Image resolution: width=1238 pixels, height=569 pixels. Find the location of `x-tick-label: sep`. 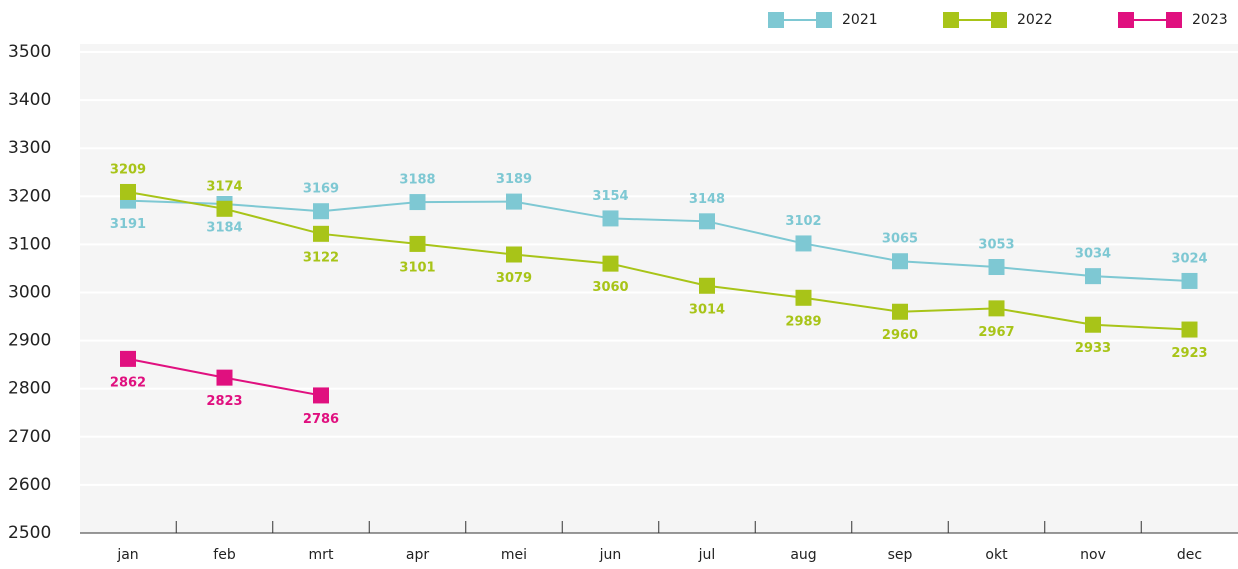

x-tick-label: sep is located at coordinates (900, 555).